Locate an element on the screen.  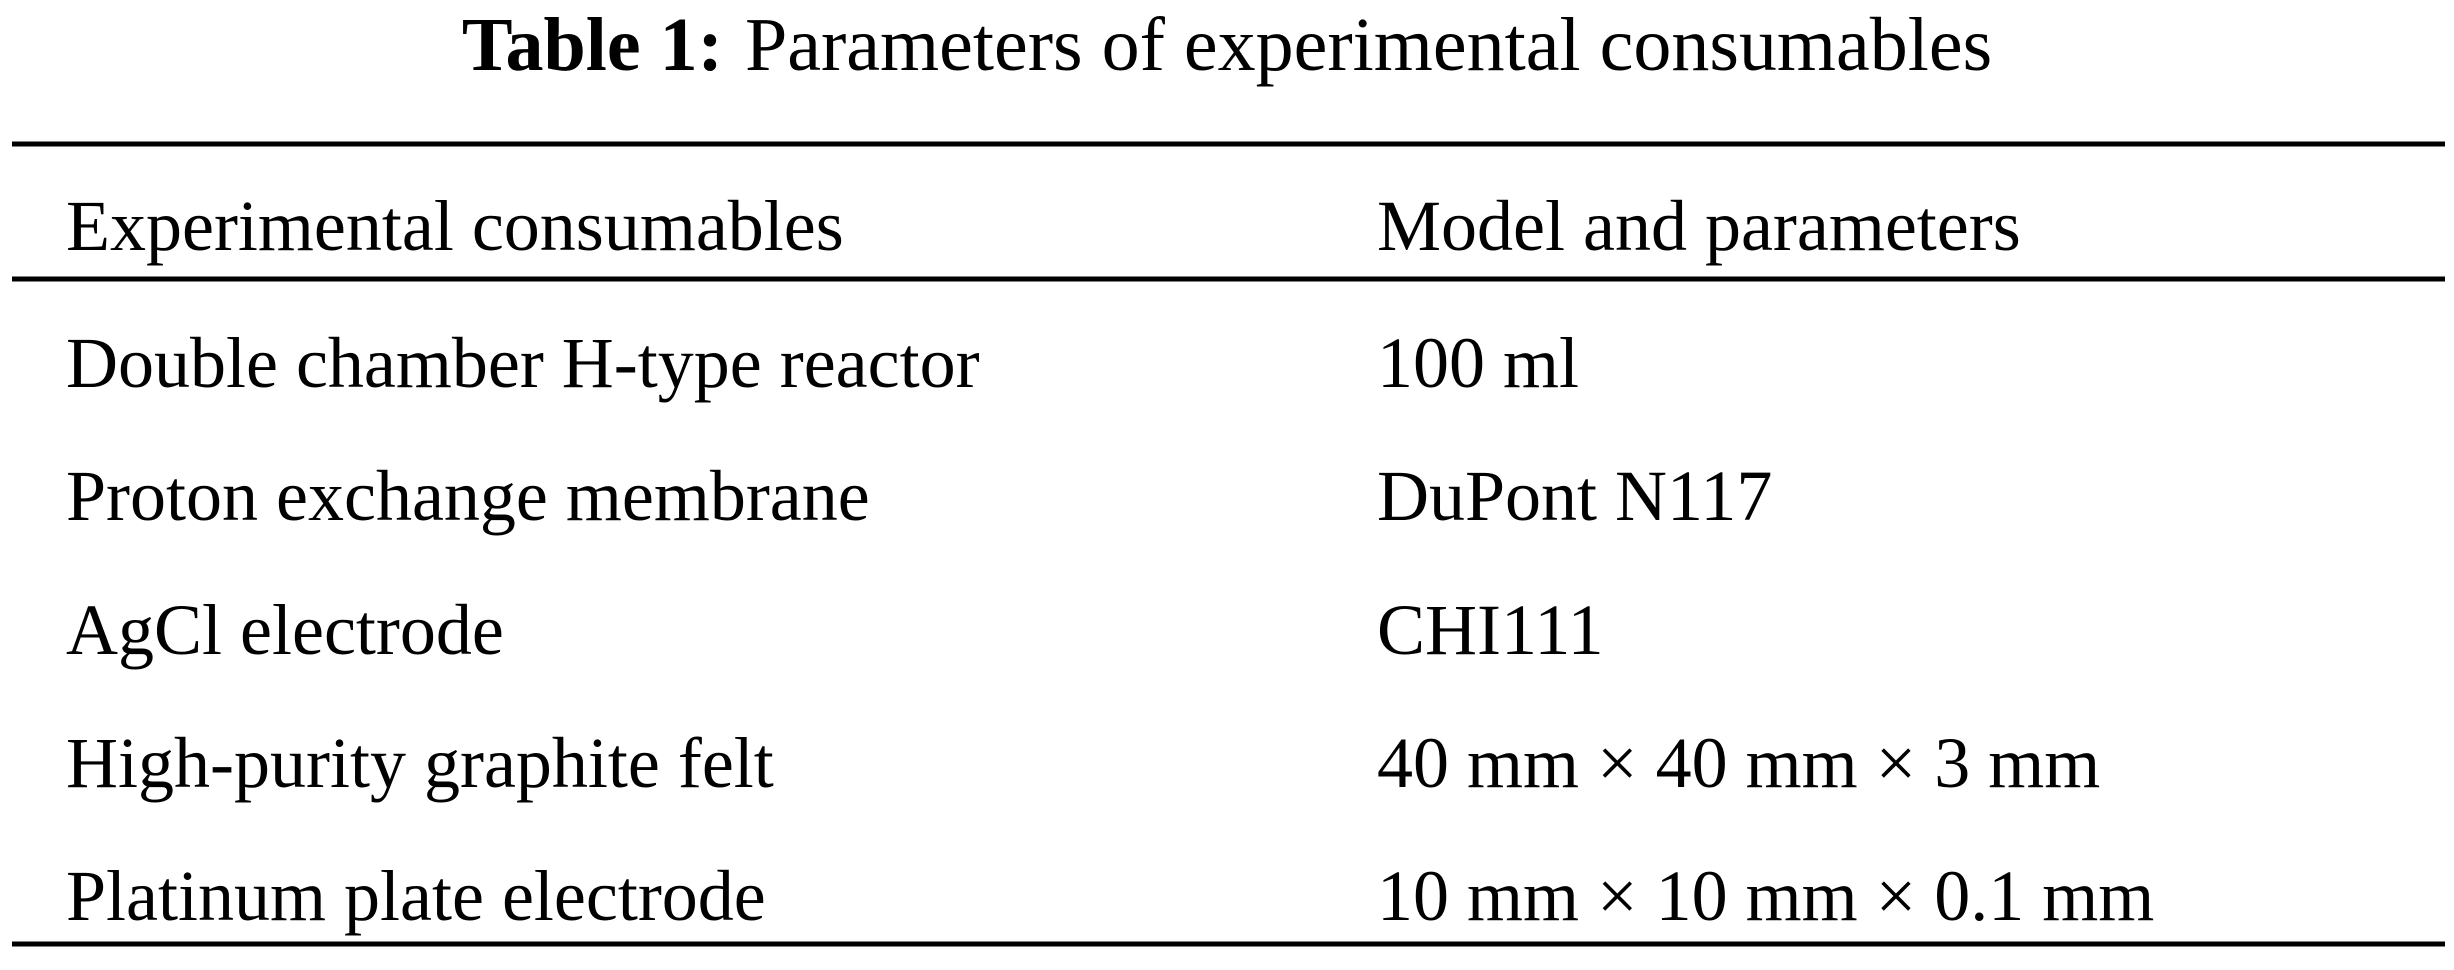
header-cell: Experimental consumables is located at coordinates (455, 226).